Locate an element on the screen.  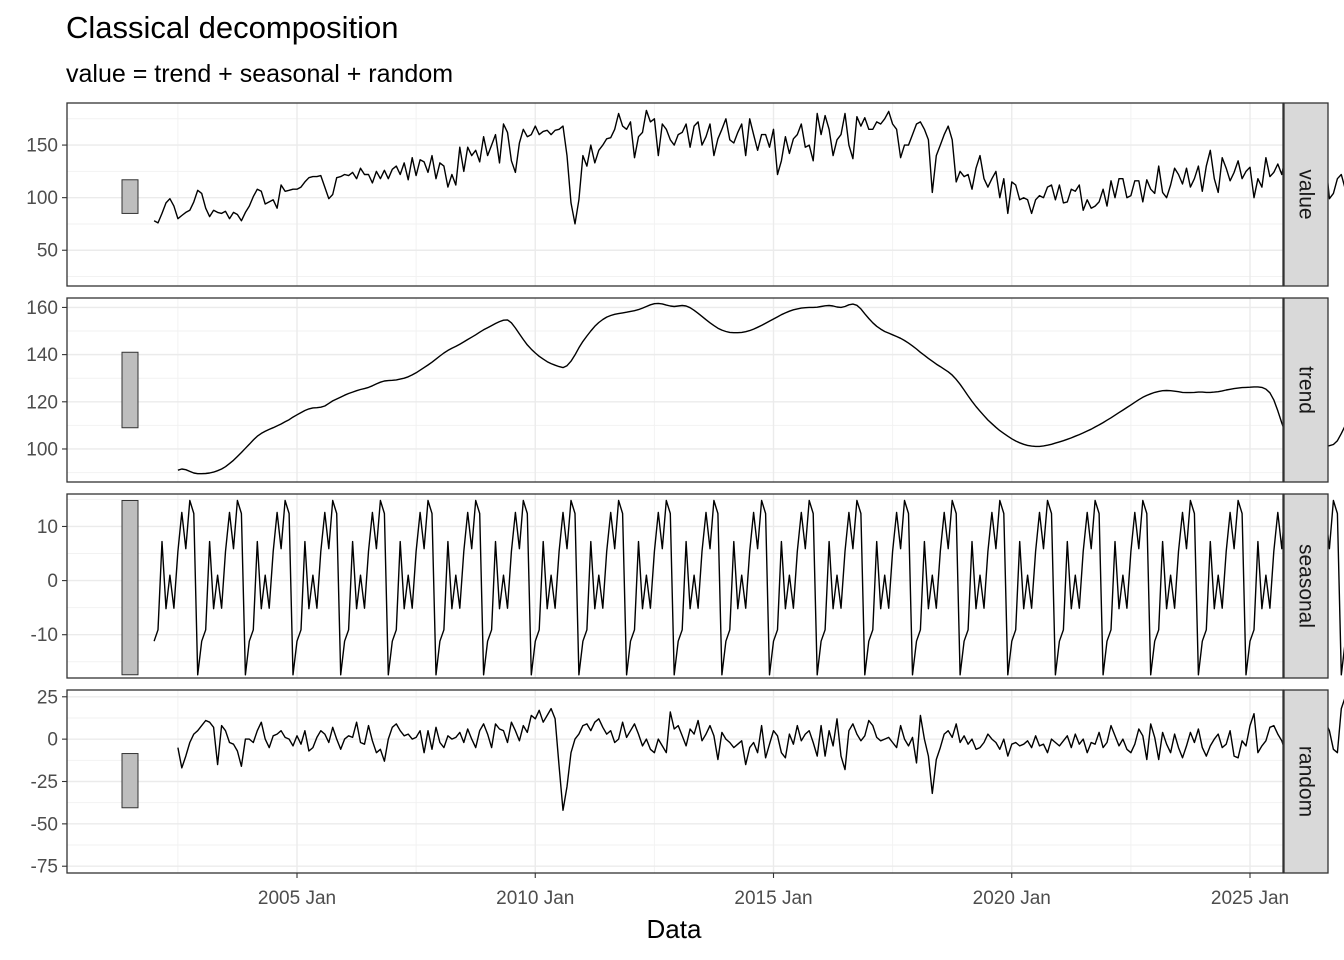
facet-strip-label: seasonal is located at coordinates (1306, 586).